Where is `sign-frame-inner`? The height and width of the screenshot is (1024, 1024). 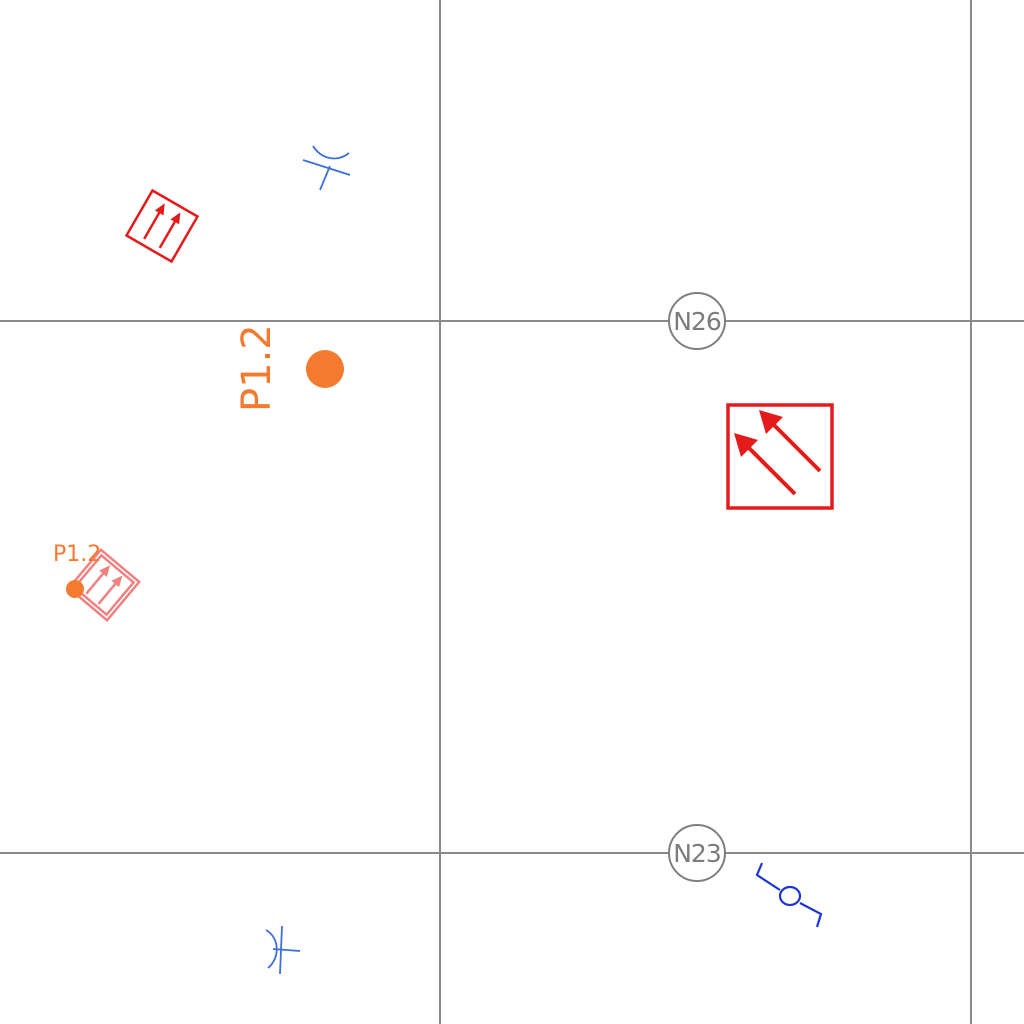
sign-frame-inner is located at coordinates (104, 585).